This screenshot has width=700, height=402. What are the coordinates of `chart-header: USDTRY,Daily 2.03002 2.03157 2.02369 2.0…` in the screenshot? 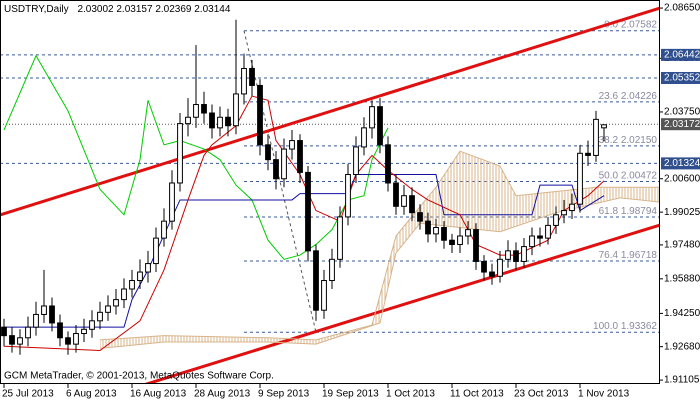 It's located at (117, 9).